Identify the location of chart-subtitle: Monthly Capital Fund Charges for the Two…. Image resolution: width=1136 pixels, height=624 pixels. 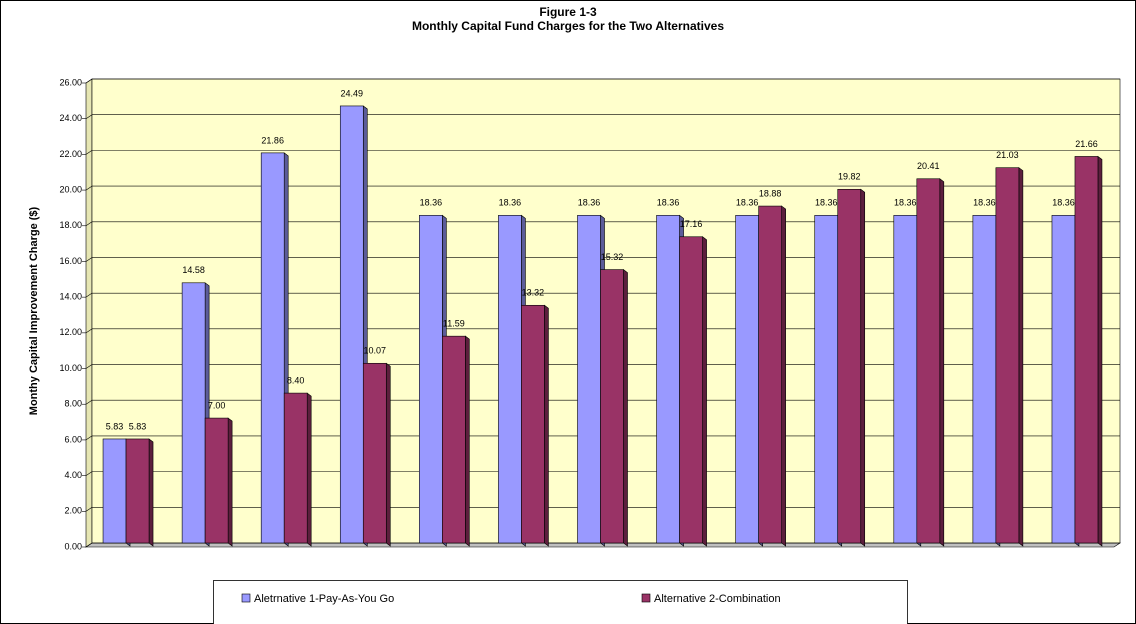
(568, 26).